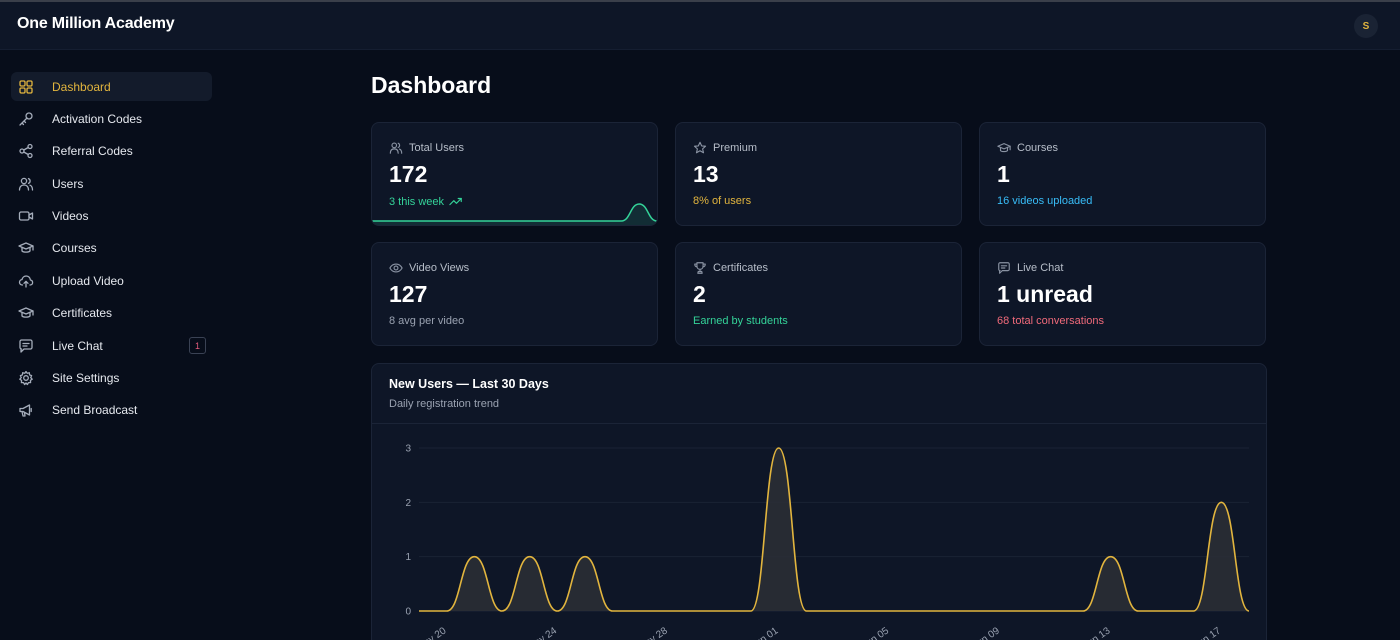  I want to click on stat-card-header: Certificates, so click(730, 268).